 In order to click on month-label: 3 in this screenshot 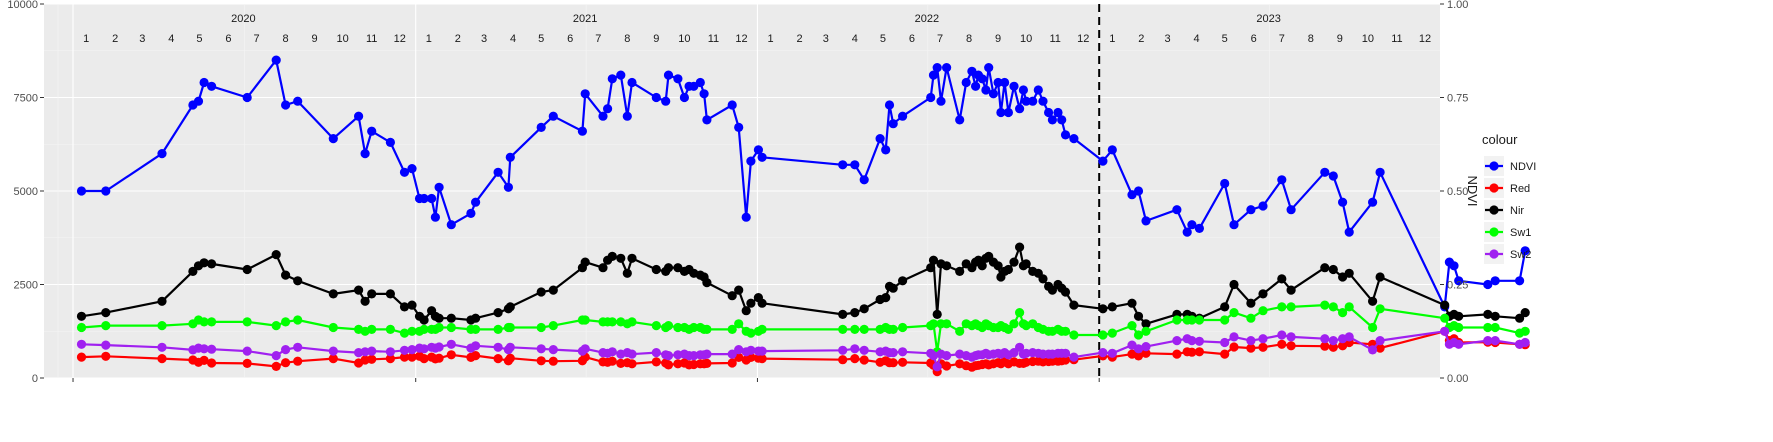, I will do `click(484, 39)`.